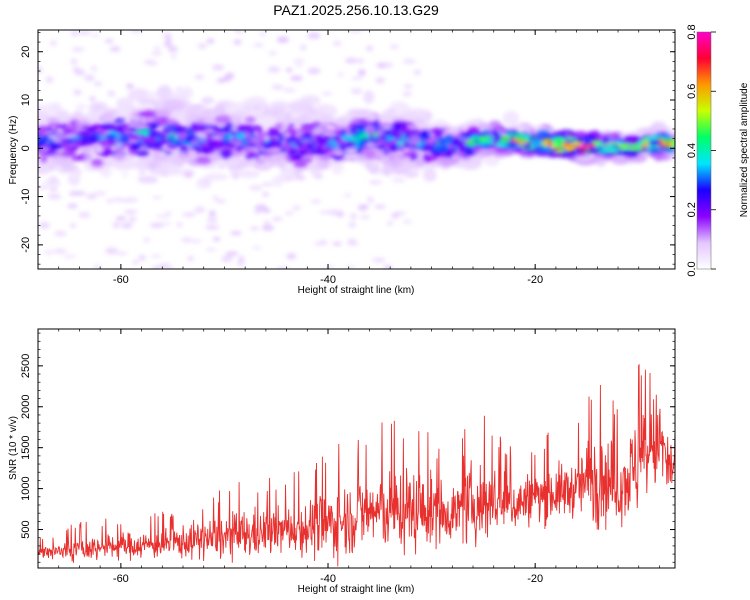 The height and width of the screenshot is (600, 750). I want to click on spectrogram-y-tick-label: 10, so click(26, 100).